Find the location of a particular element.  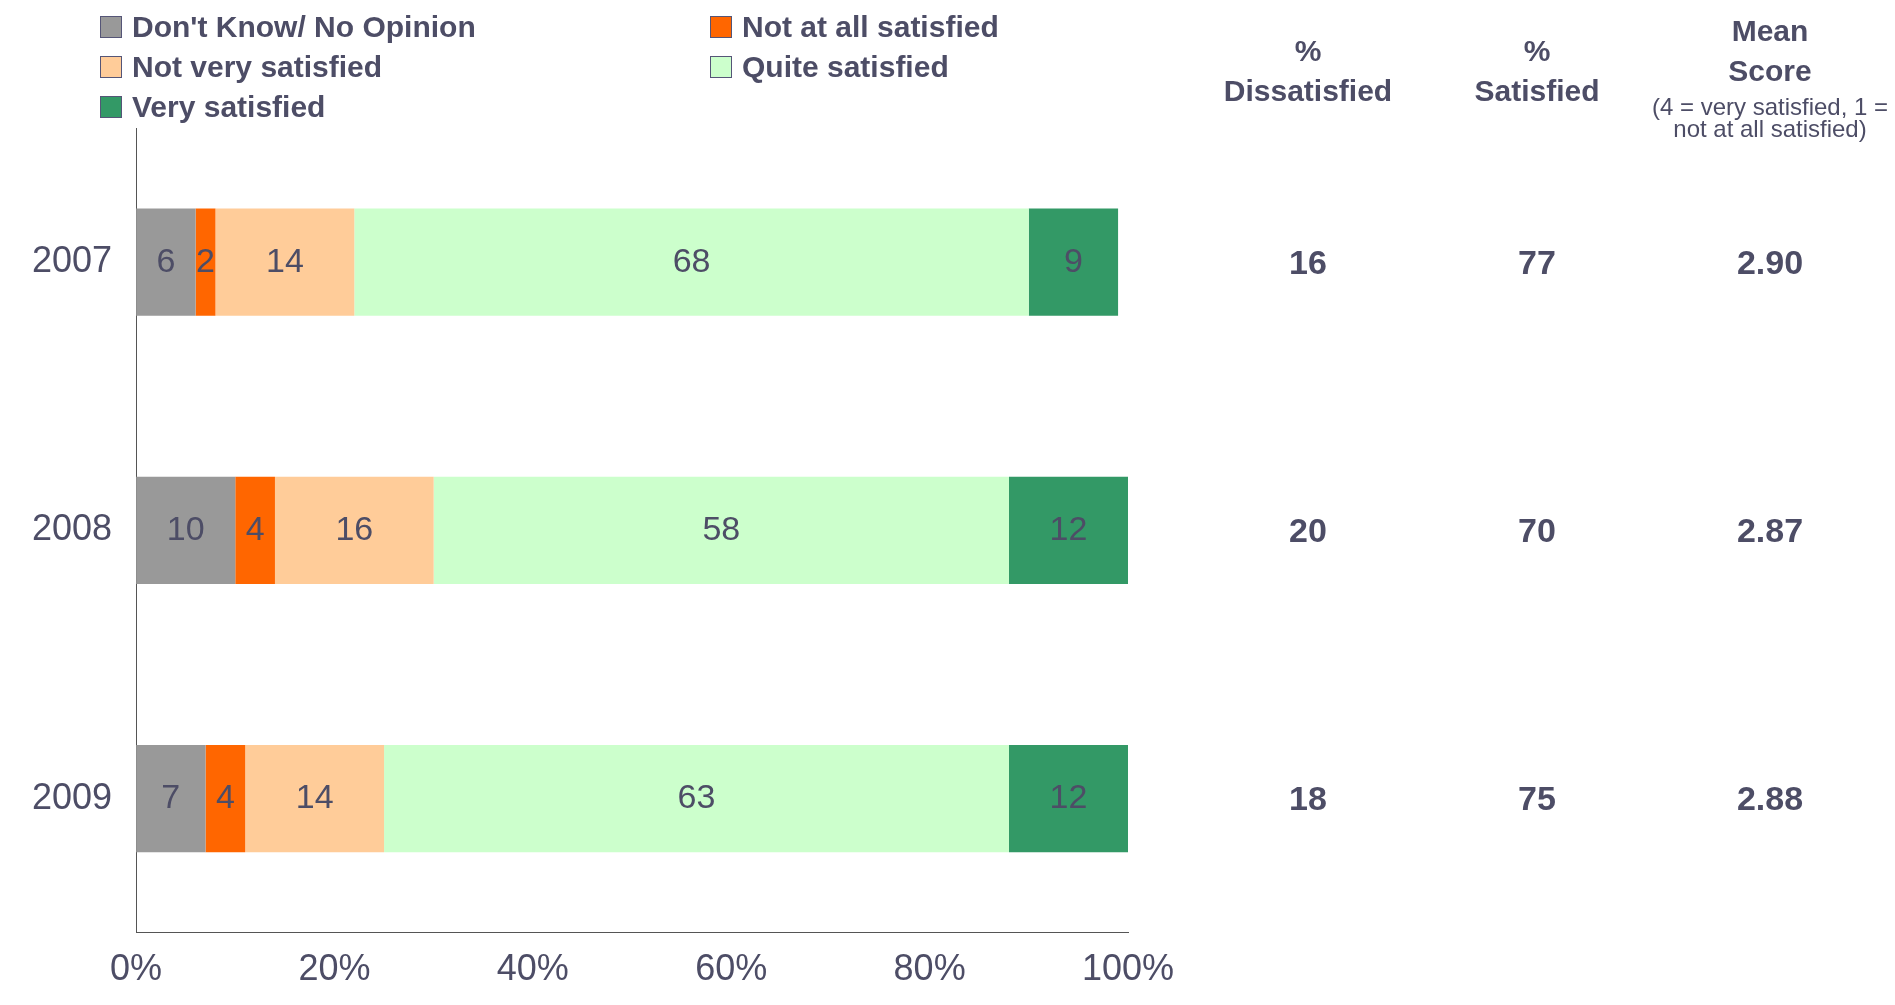

text: 18 is located at coordinates (1308, 798).